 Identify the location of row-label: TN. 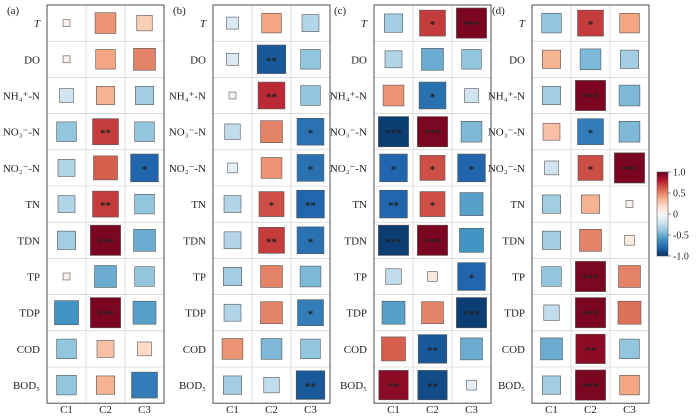
(359, 205).